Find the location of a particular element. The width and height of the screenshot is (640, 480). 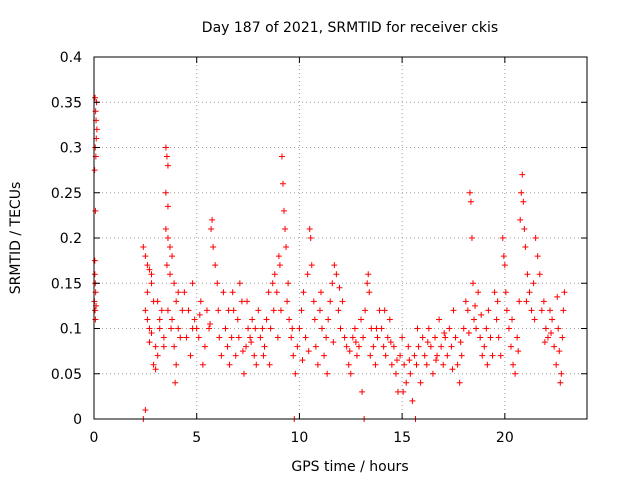

y-tick-label: 0.25 is located at coordinates (66, 194).